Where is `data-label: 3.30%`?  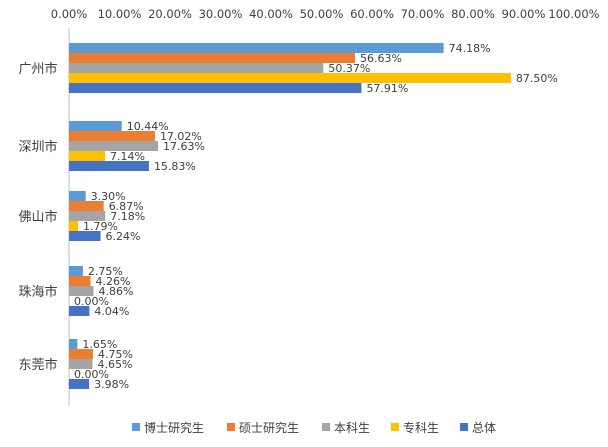
data-label: 3.30% is located at coordinates (108, 196).